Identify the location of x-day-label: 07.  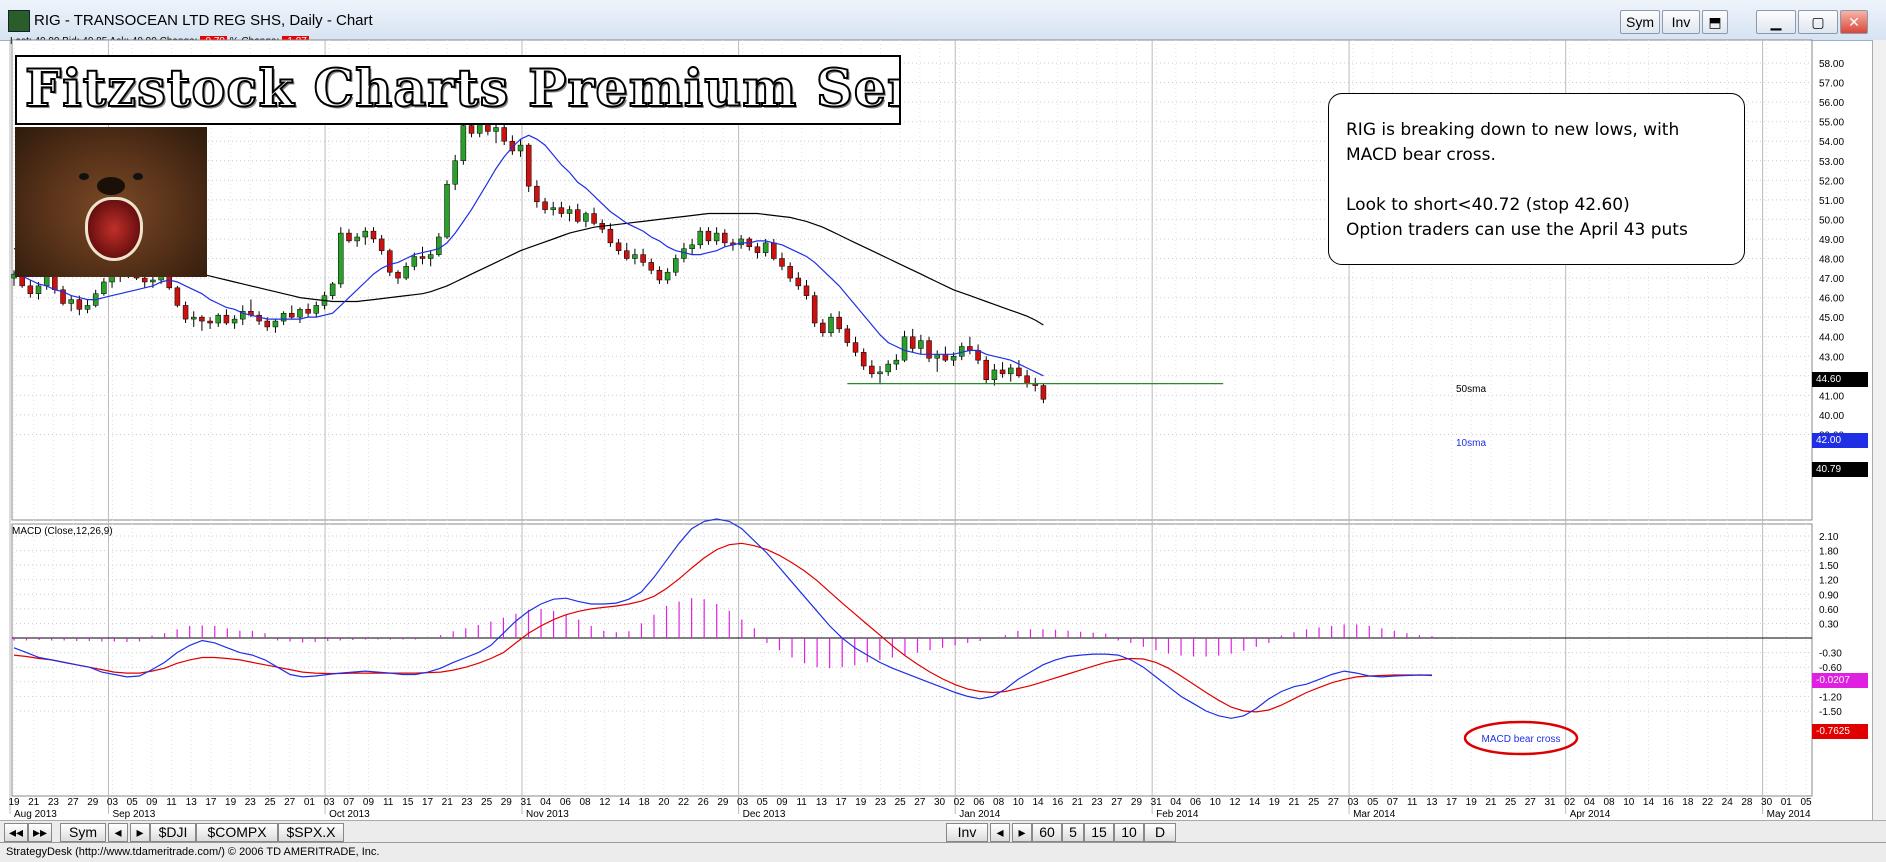
(1393, 802).